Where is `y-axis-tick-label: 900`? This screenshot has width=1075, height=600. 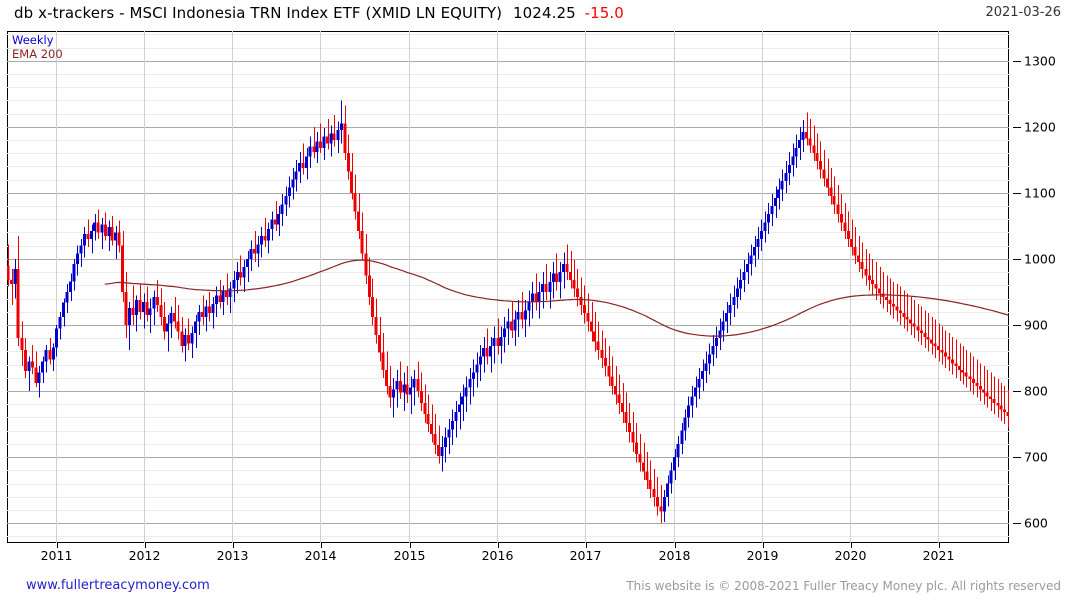 y-axis-tick-label: 900 is located at coordinates (1036, 325).